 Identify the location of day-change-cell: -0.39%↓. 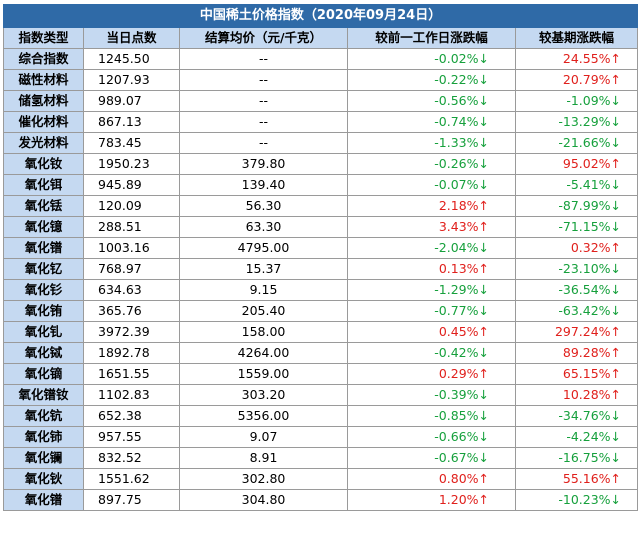
(431, 395).